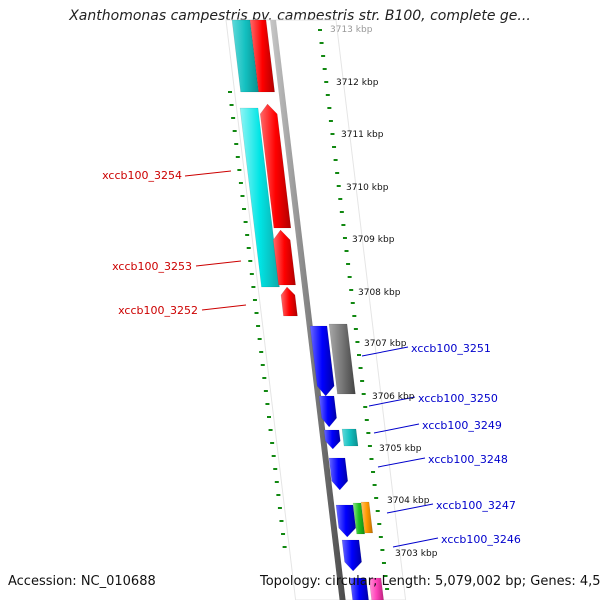 The image size is (600, 600). Describe the element at coordinates (468, 459) in the screenshot. I see `gene-label: xccb100_3248` at that location.